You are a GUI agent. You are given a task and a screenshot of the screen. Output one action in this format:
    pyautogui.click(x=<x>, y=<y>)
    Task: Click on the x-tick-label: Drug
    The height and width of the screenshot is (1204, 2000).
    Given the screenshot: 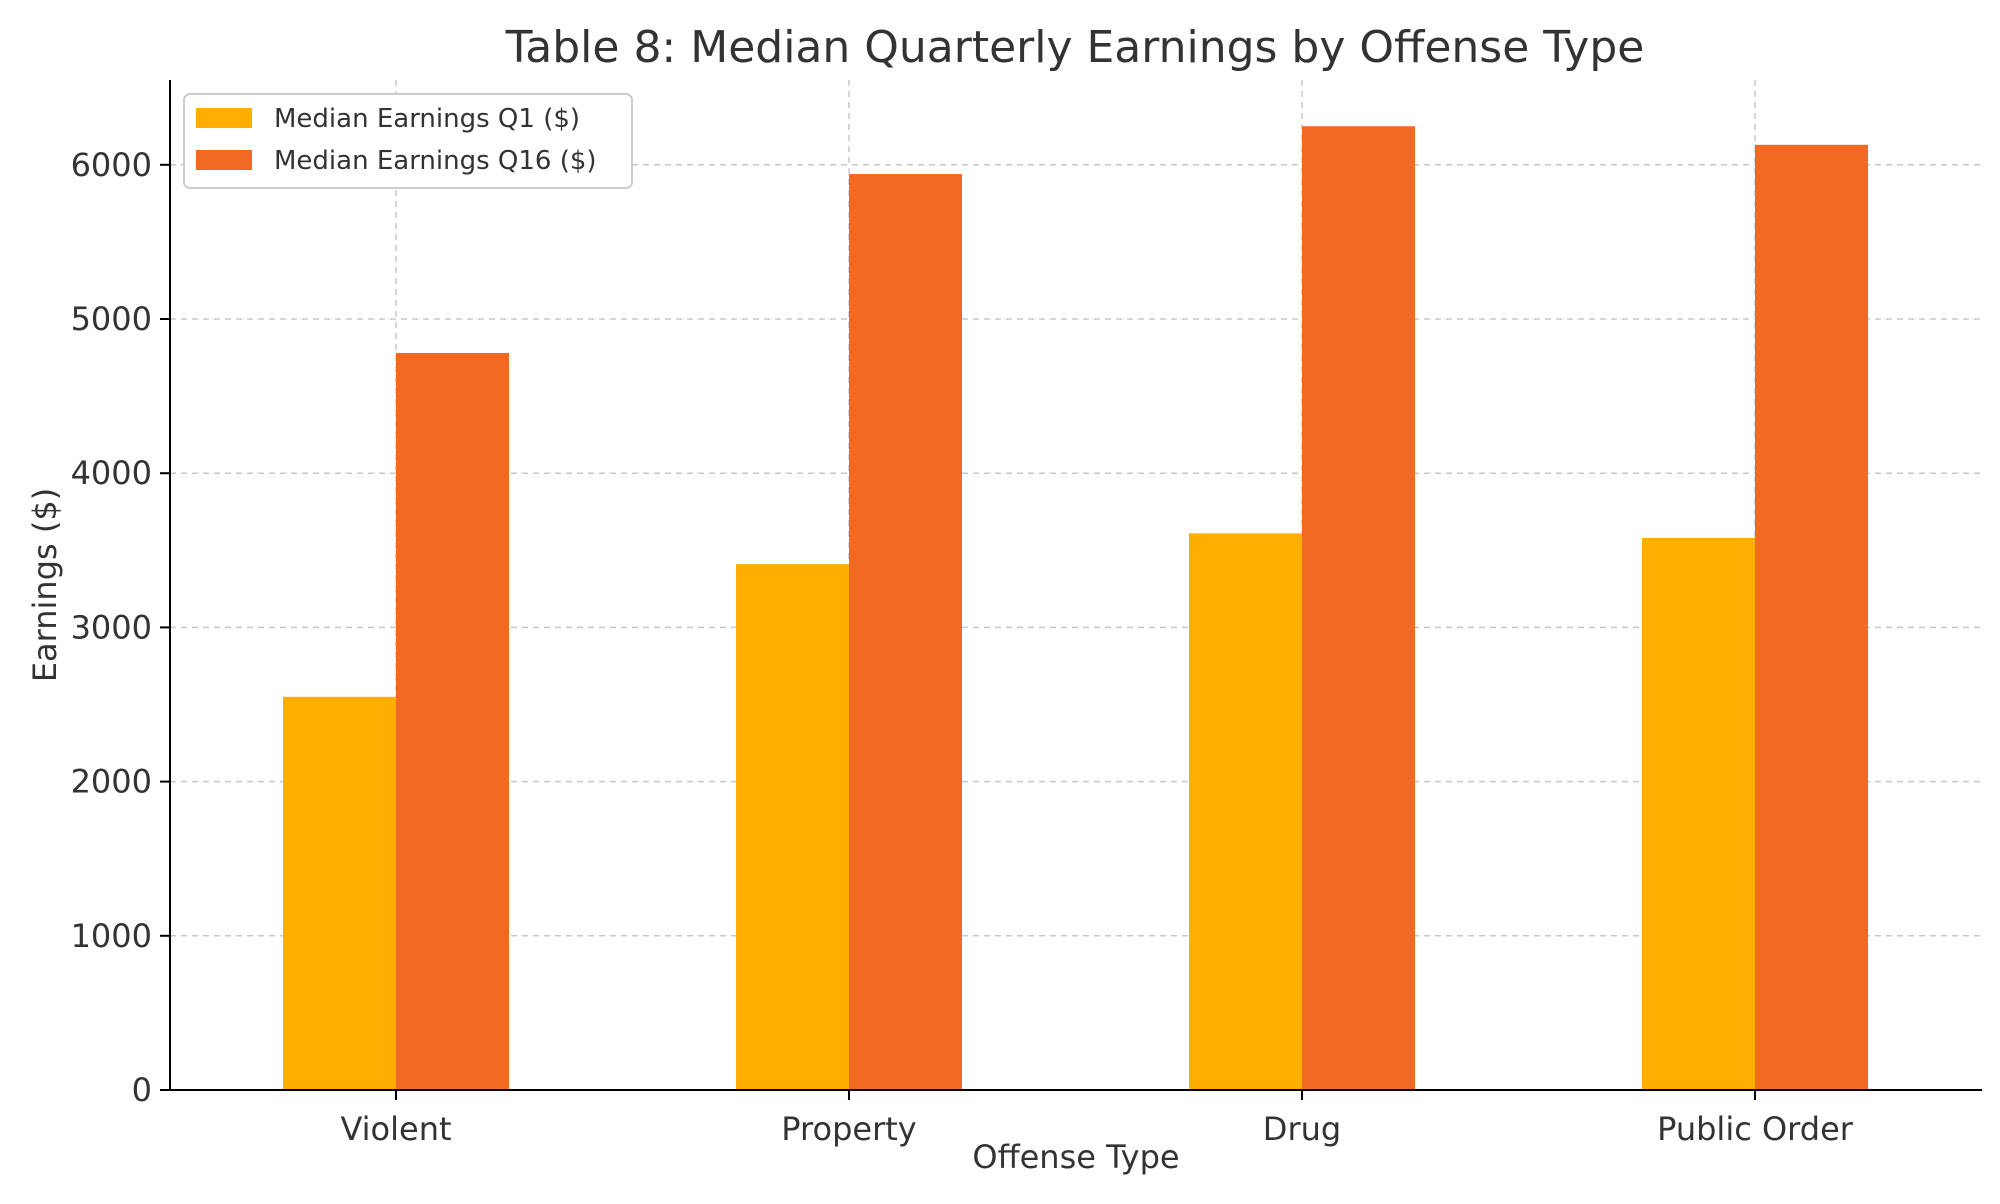 What is the action you would take?
    pyautogui.click(x=1302, y=1129)
    